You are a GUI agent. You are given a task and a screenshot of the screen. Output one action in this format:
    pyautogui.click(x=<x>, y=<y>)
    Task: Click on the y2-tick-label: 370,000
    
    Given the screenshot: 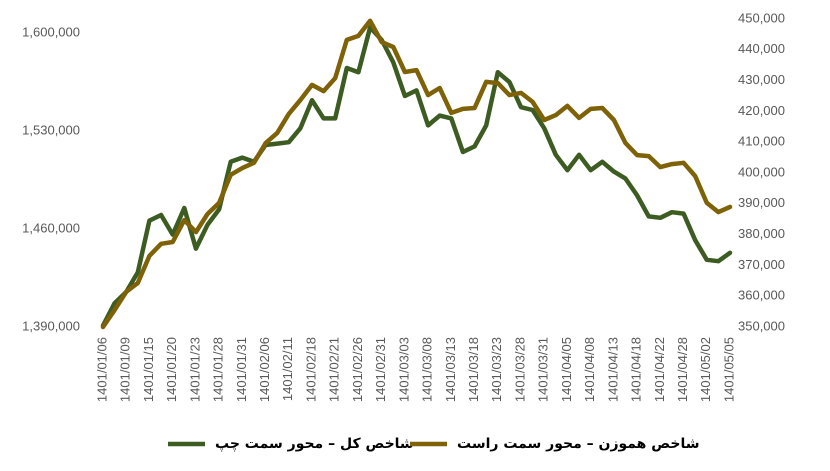 What is the action you would take?
    pyautogui.click(x=761, y=264)
    